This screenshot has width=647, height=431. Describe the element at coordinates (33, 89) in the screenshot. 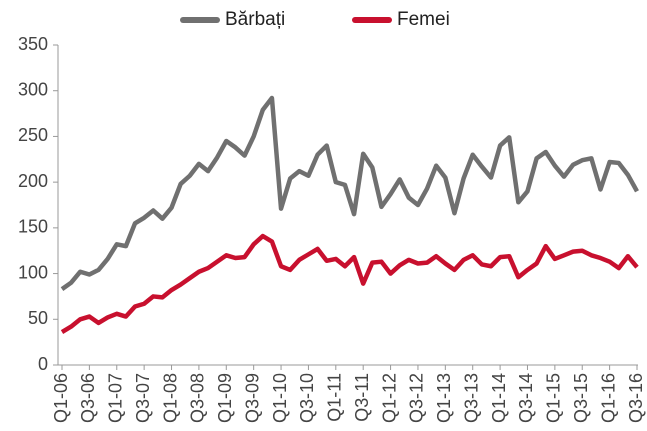

I see `y-tick-label: 300` at that location.